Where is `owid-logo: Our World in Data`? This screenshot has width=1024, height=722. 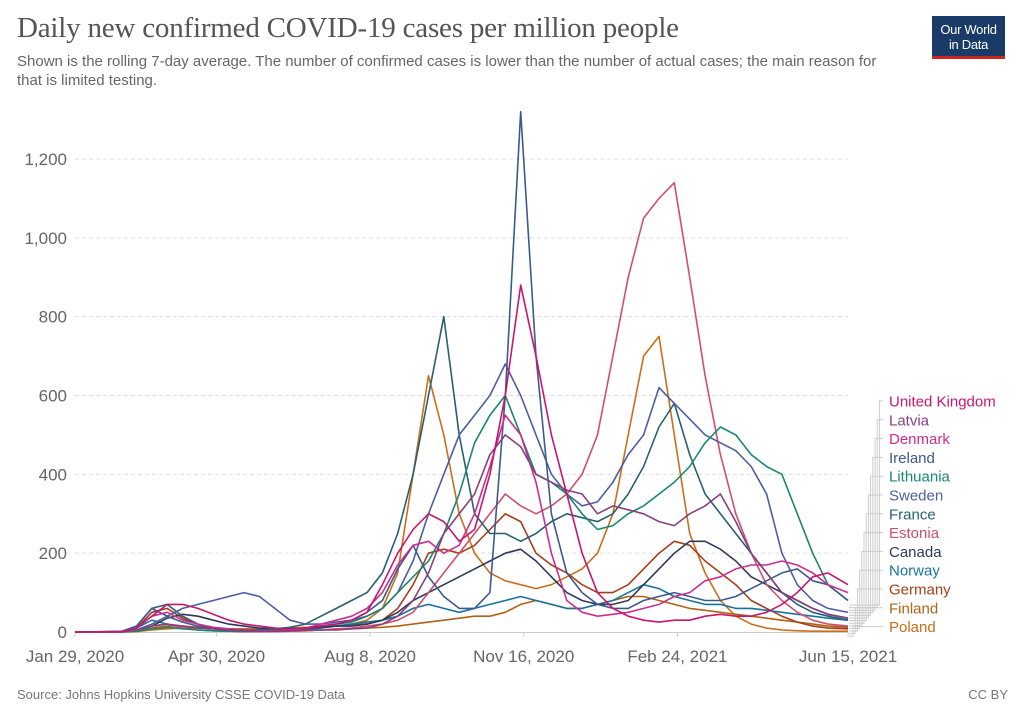 owid-logo: Our World in Data is located at coordinates (968, 37).